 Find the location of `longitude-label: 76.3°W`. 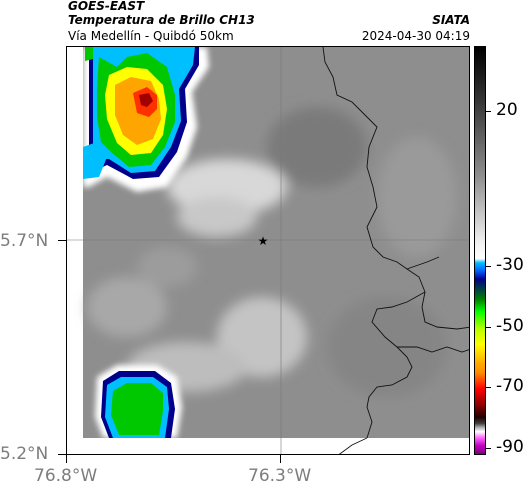

longitude-label: 76.3°W is located at coordinates (280, 476).